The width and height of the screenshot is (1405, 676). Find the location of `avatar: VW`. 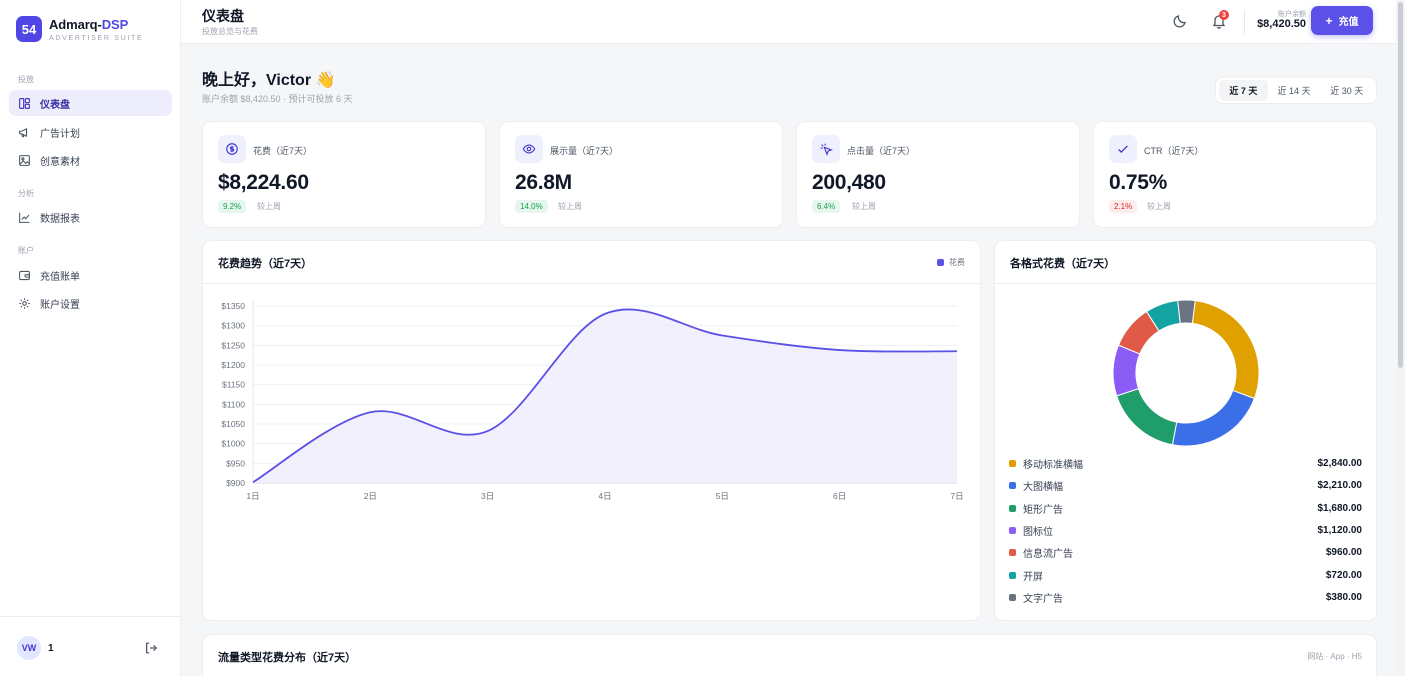

avatar: VW is located at coordinates (29, 648).